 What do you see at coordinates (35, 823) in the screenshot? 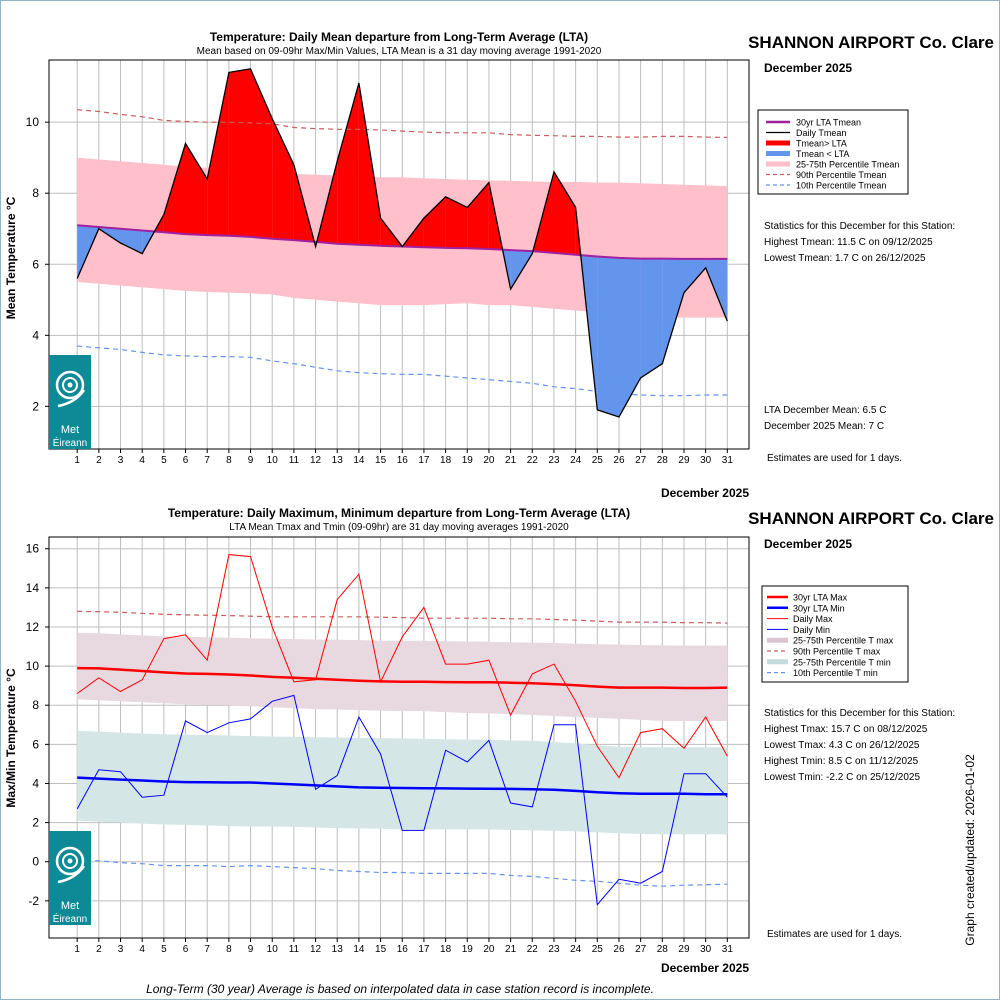
I see `y-tick-label: 2` at bounding box center [35, 823].